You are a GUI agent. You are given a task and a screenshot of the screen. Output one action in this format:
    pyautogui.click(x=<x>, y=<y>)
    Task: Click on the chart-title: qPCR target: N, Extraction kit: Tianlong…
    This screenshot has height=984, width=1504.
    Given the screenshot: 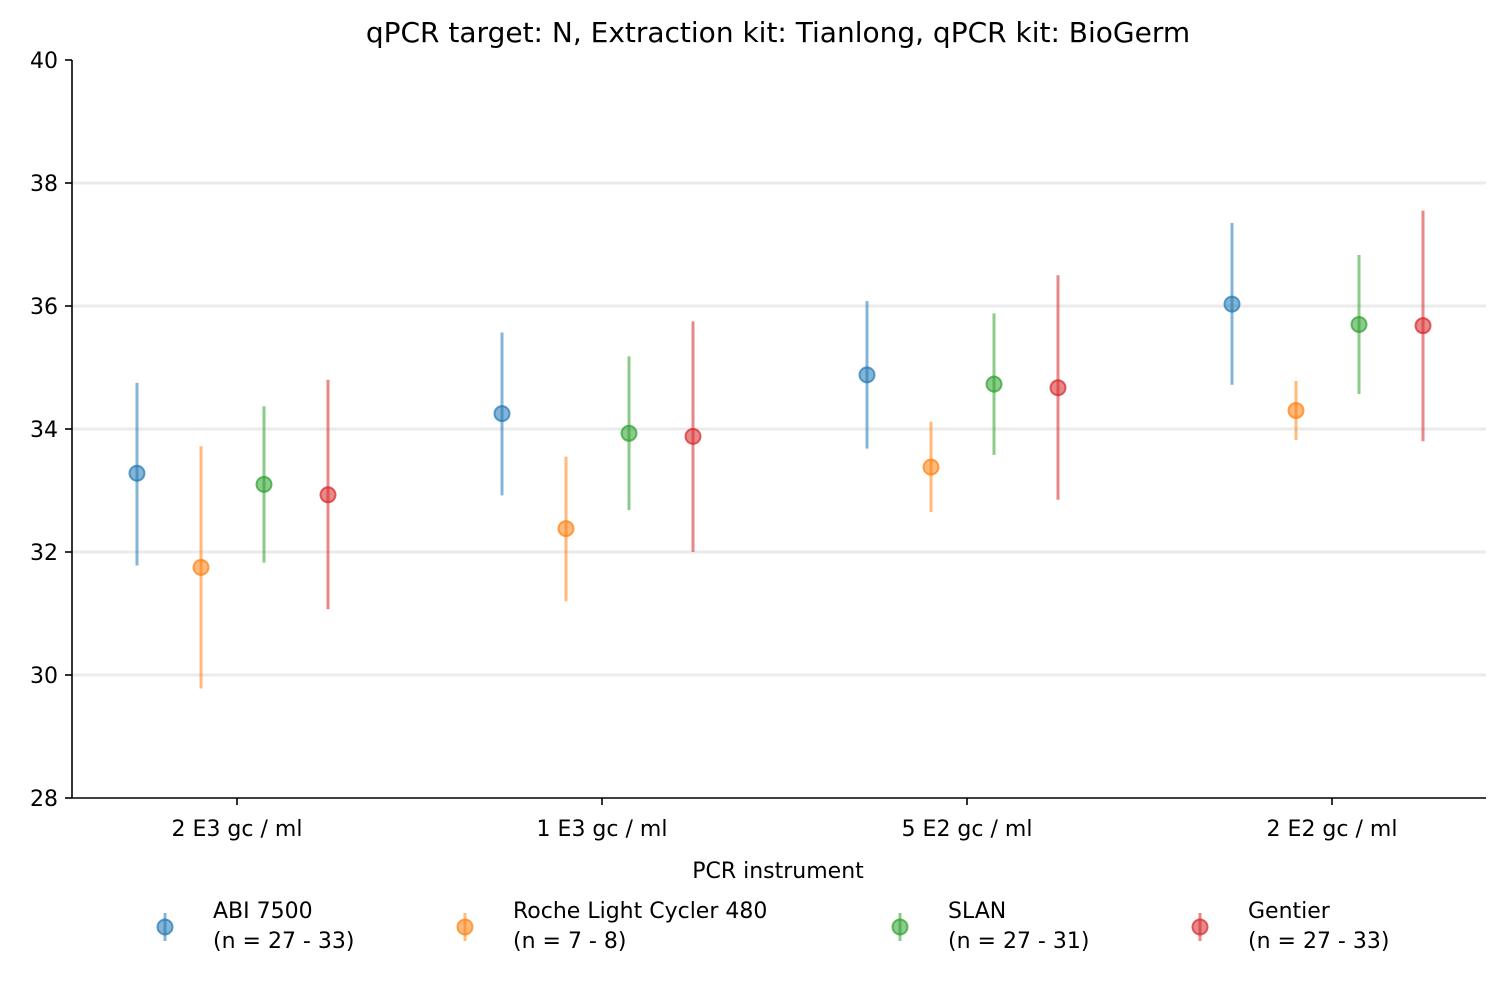 What is the action you would take?
    pyautogui.click(x=778, y=32)
    